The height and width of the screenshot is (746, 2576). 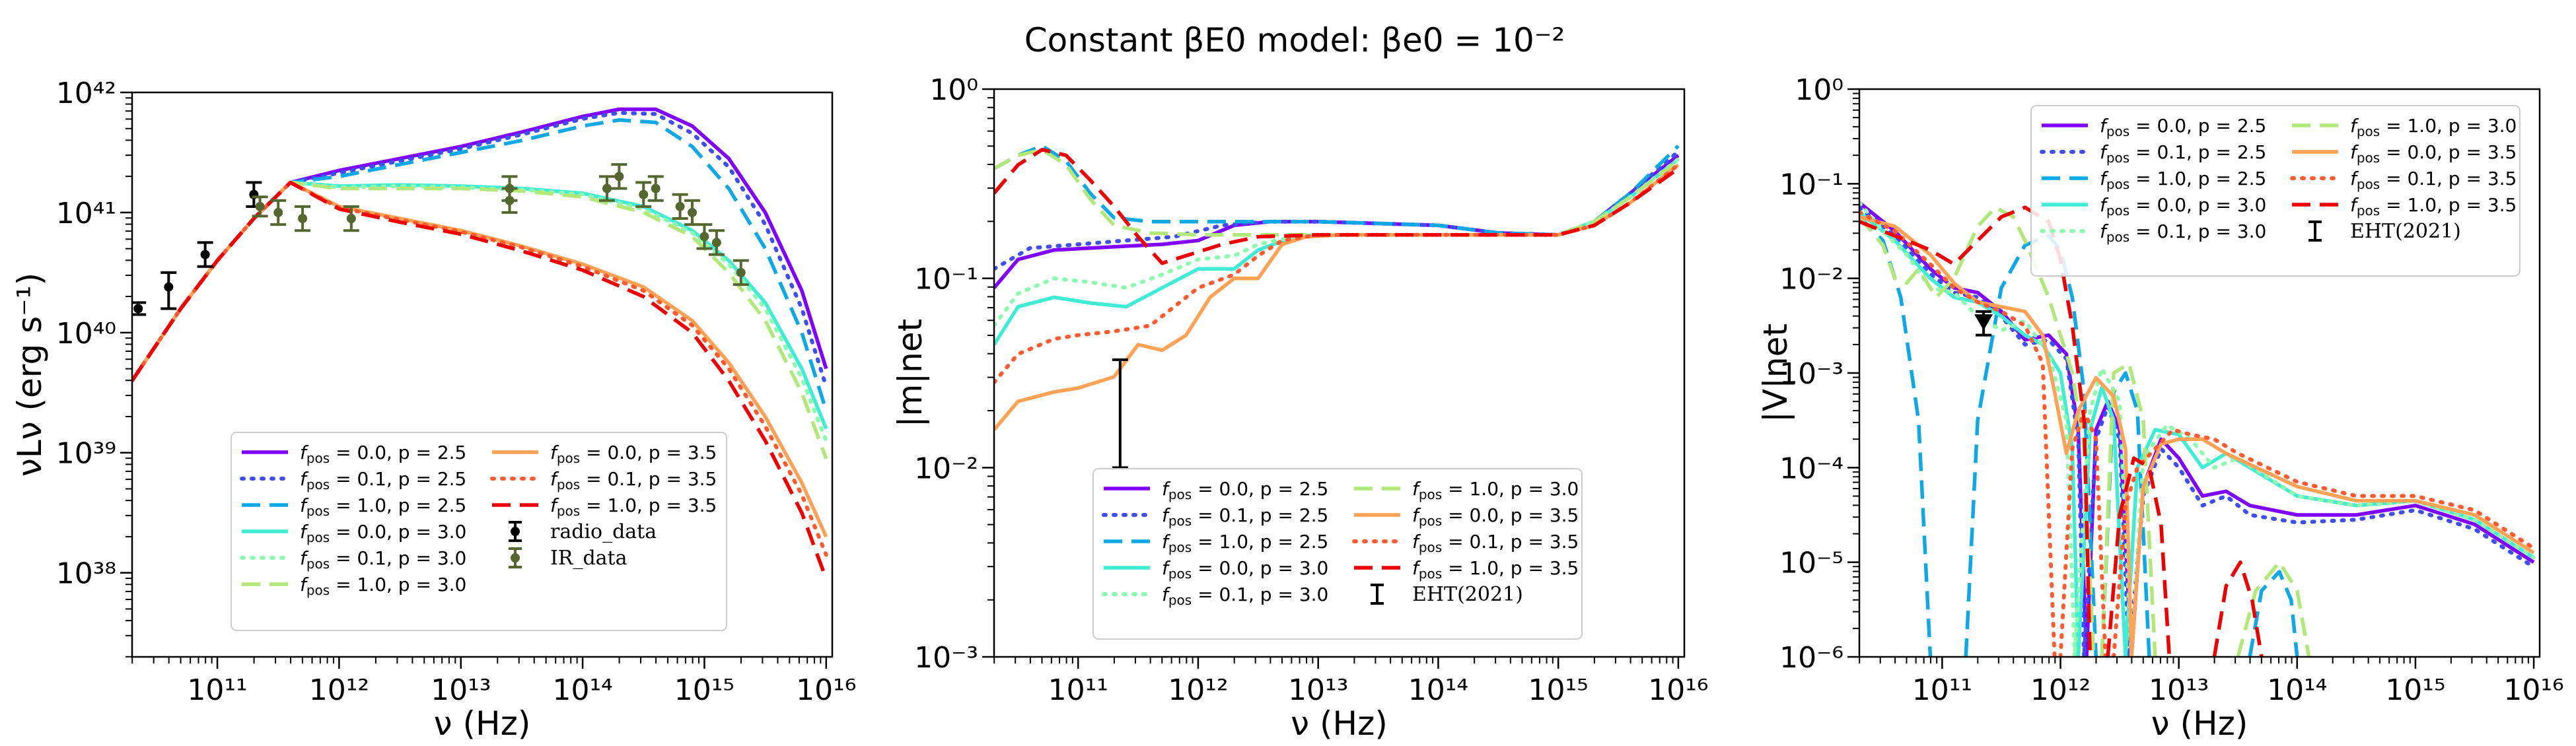 I want to click on series-line-f1p35b, so click(x=2139, y=556).